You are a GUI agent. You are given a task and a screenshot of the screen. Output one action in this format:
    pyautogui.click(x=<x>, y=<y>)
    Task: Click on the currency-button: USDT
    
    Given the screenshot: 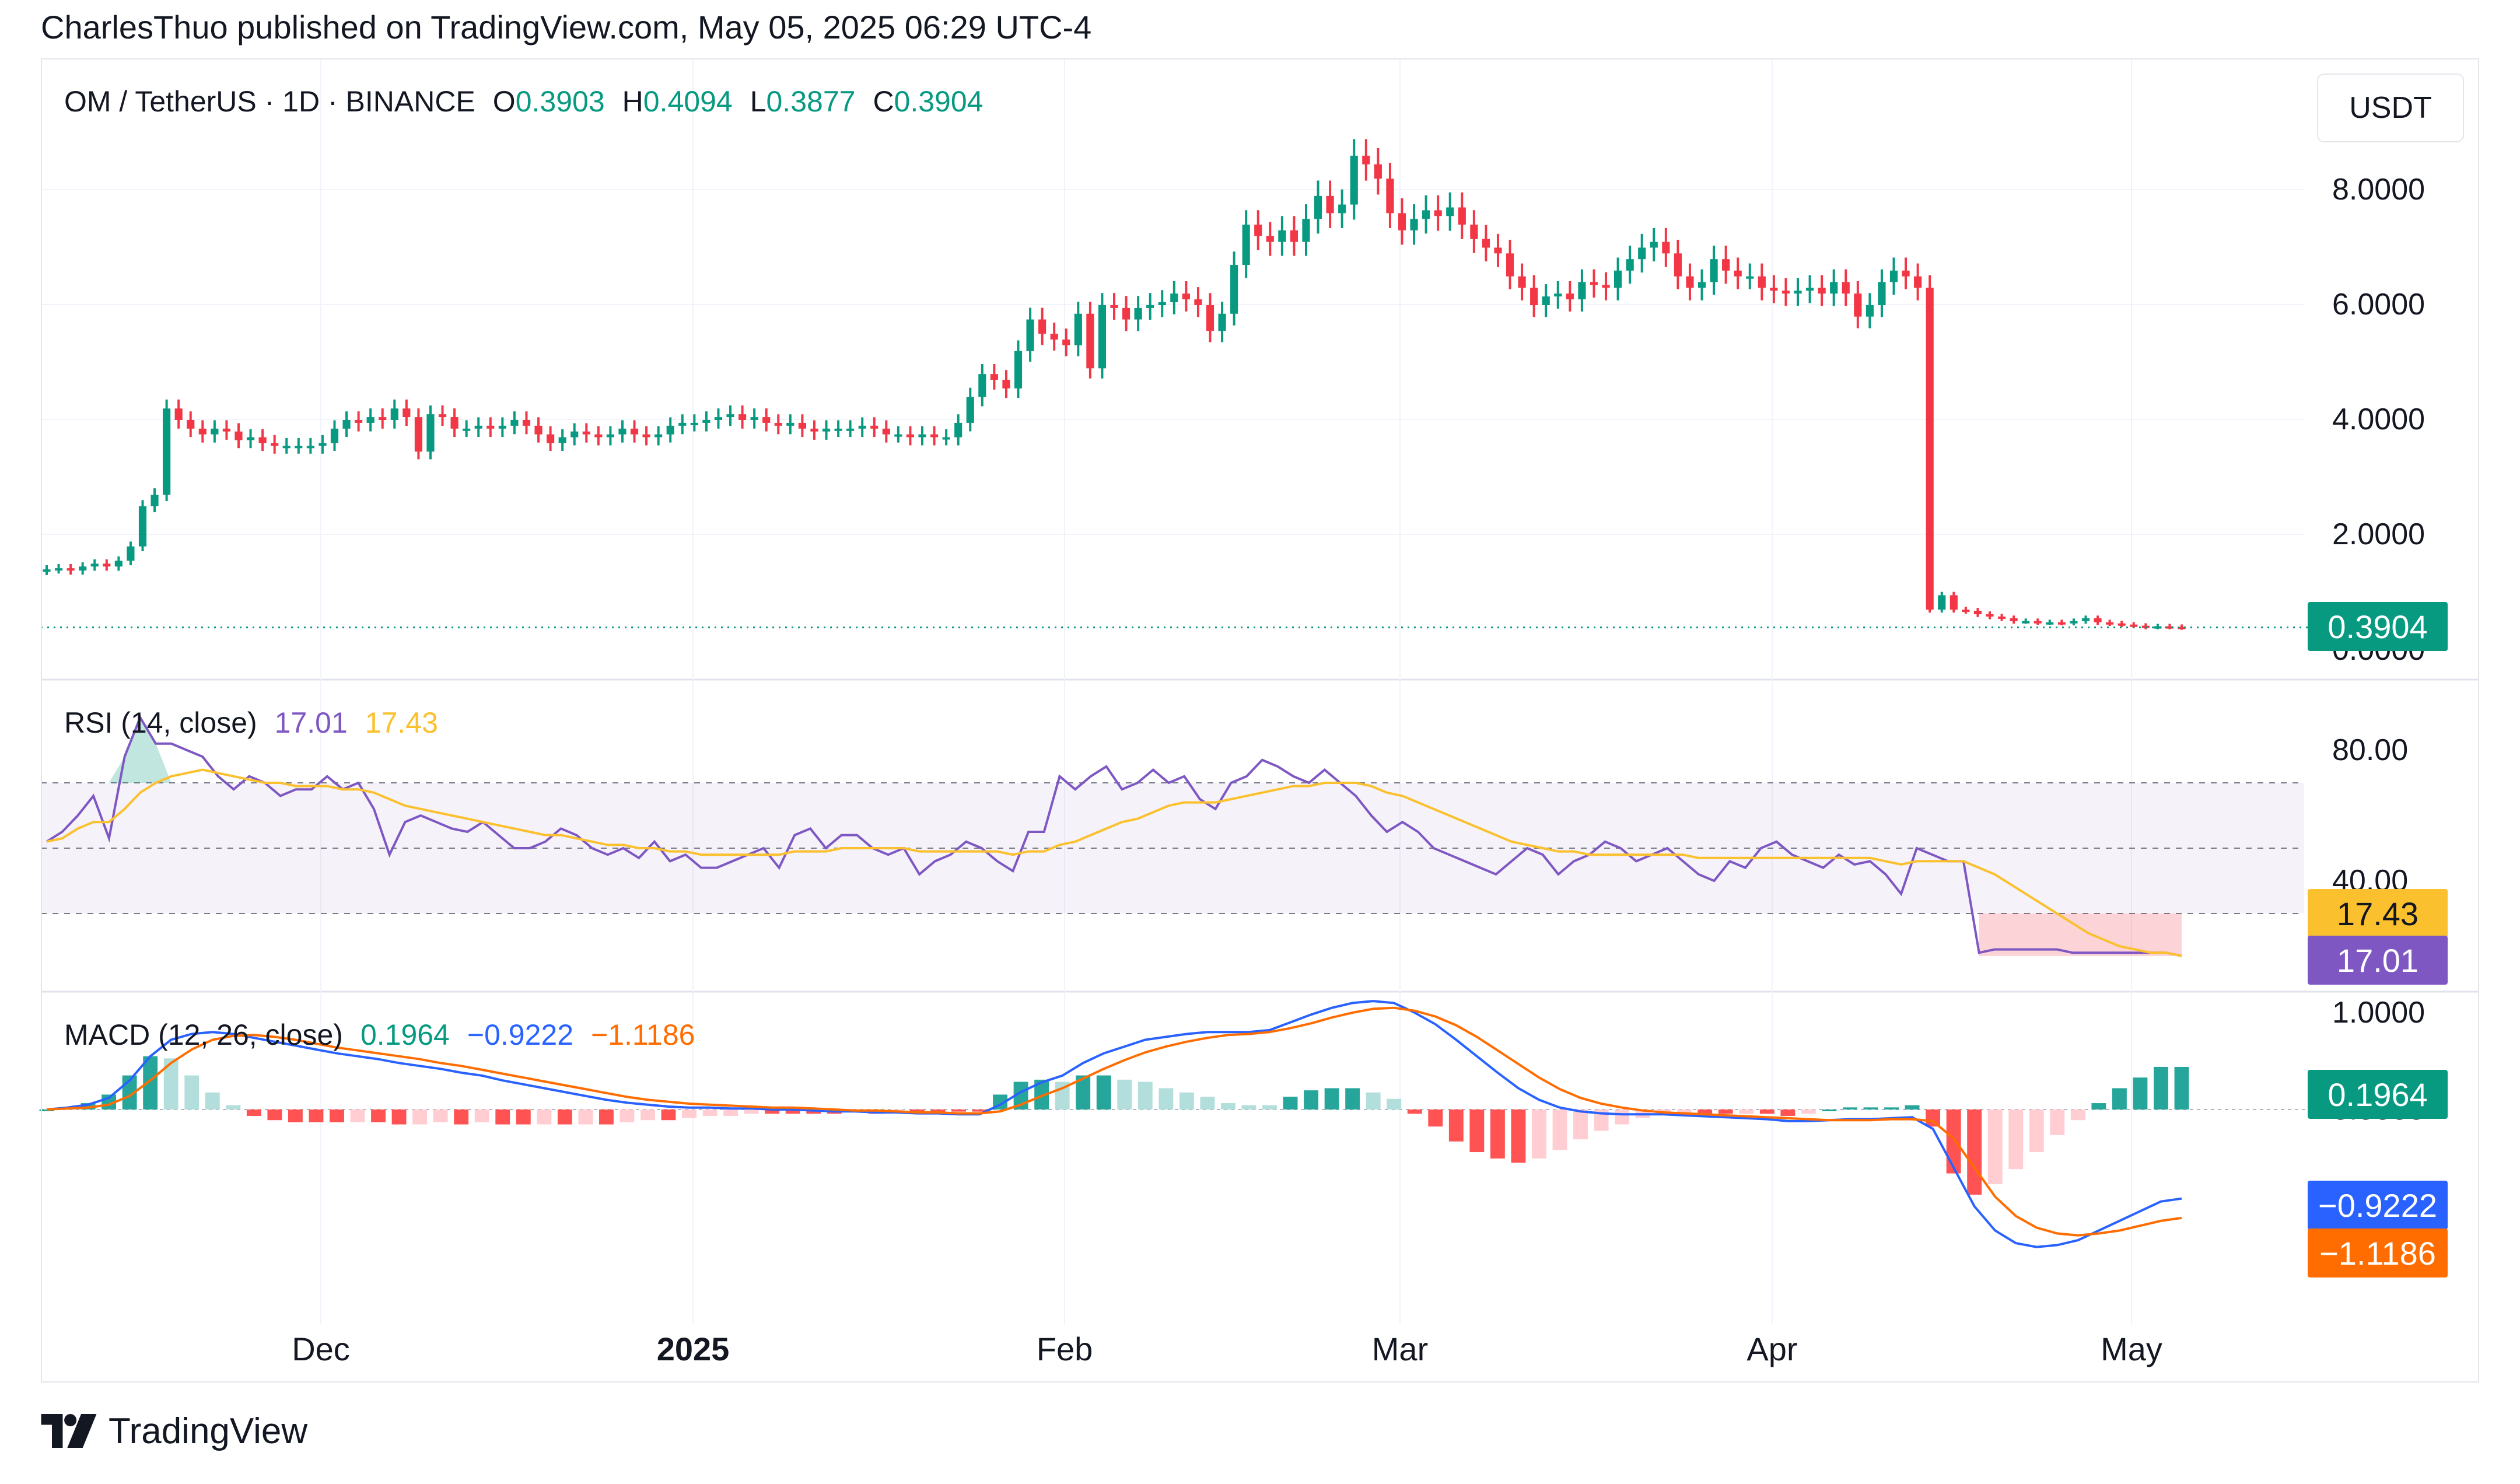 What is the action you would take?
    pyautogui.click(x=2390, y=108)
    